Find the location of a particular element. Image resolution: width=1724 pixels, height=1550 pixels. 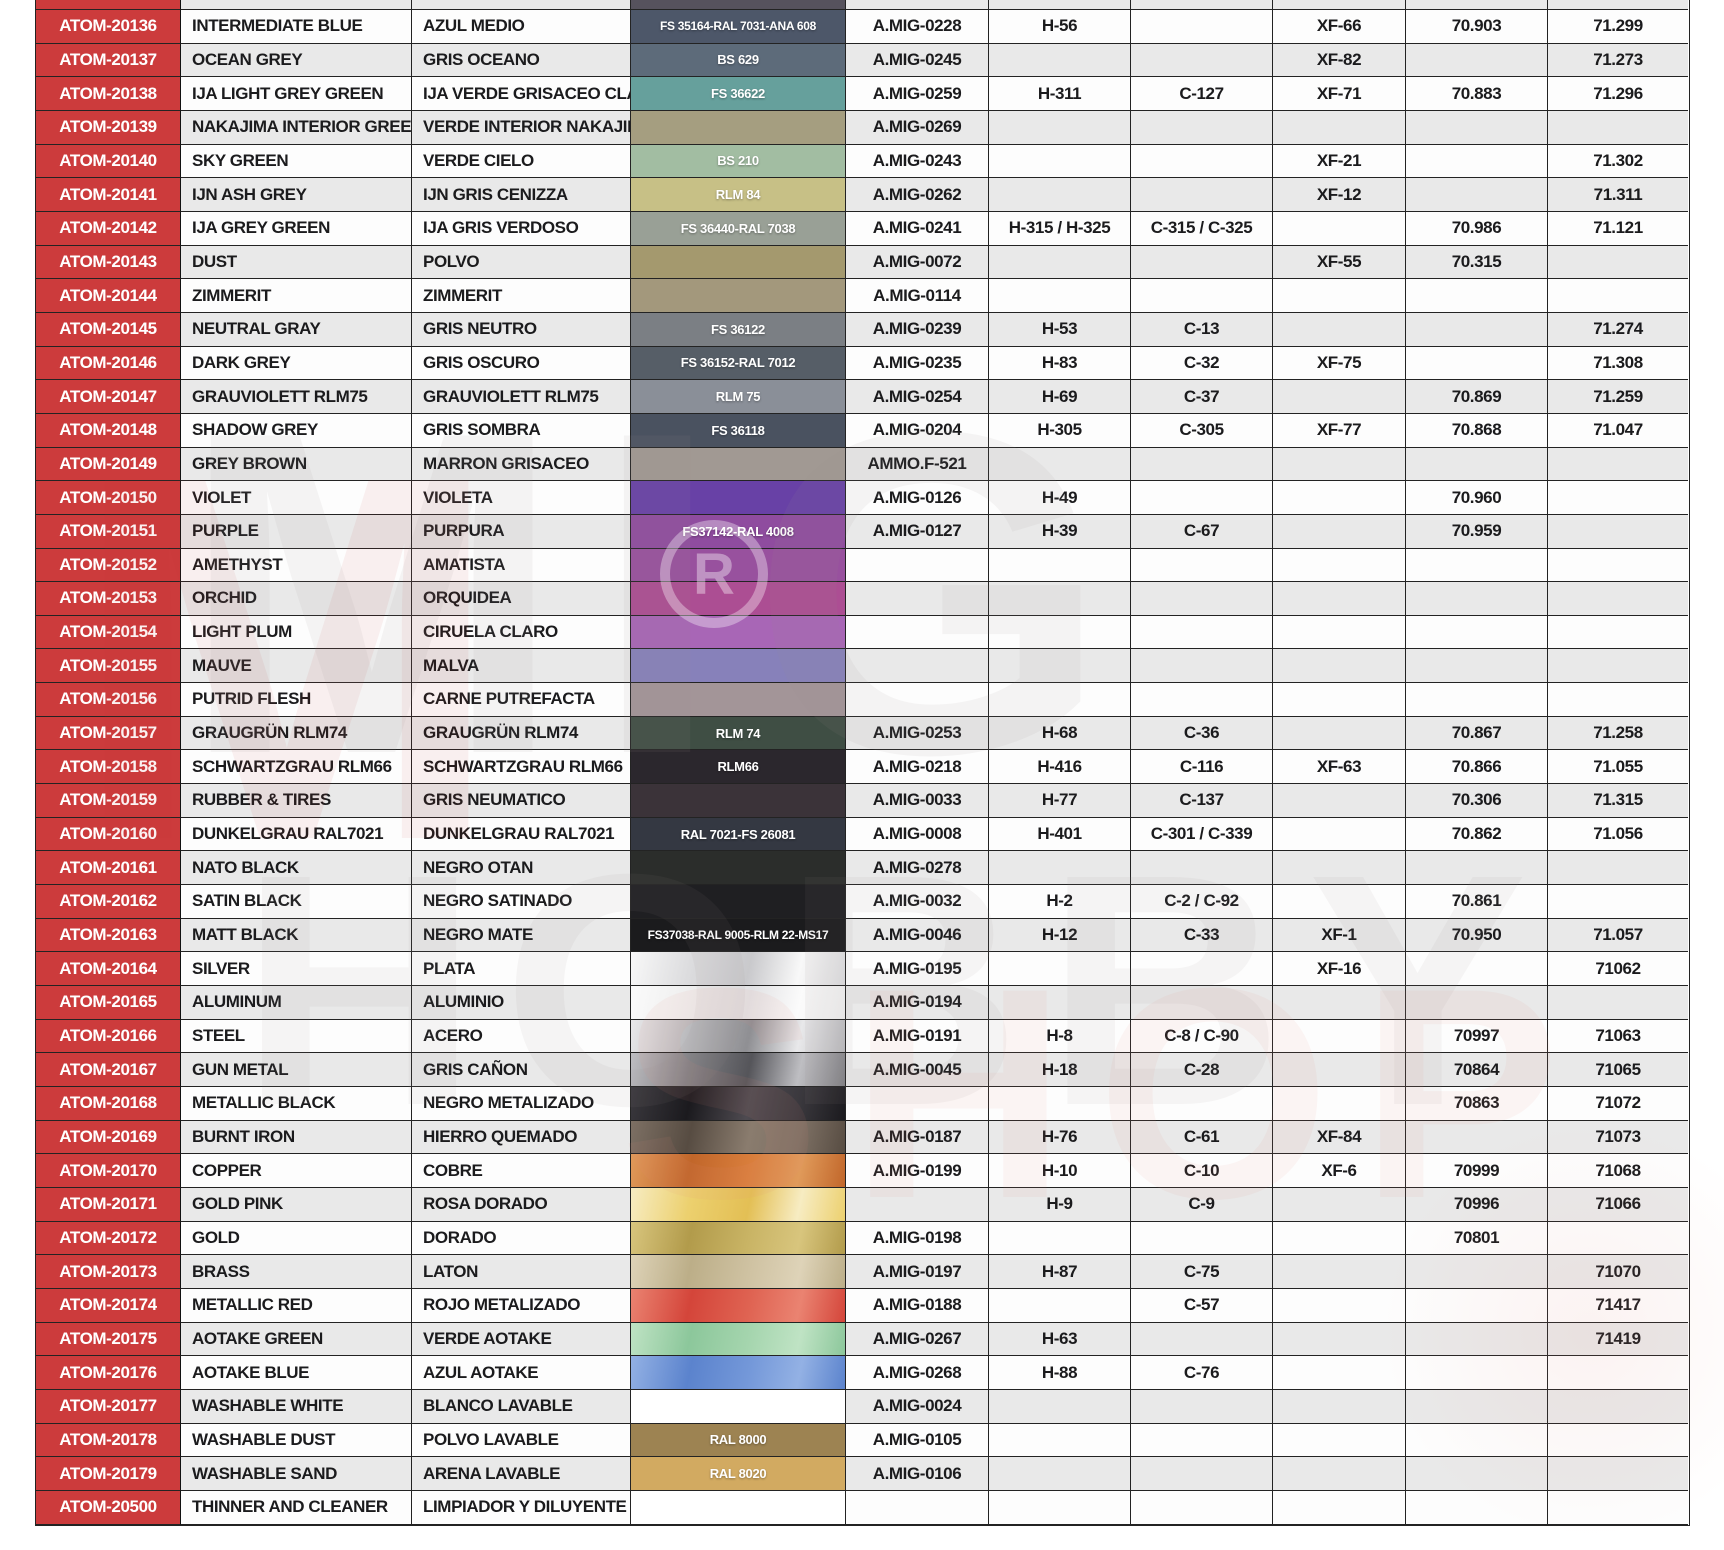

name-en-cell: DUST is located at coordinates (296, 262).